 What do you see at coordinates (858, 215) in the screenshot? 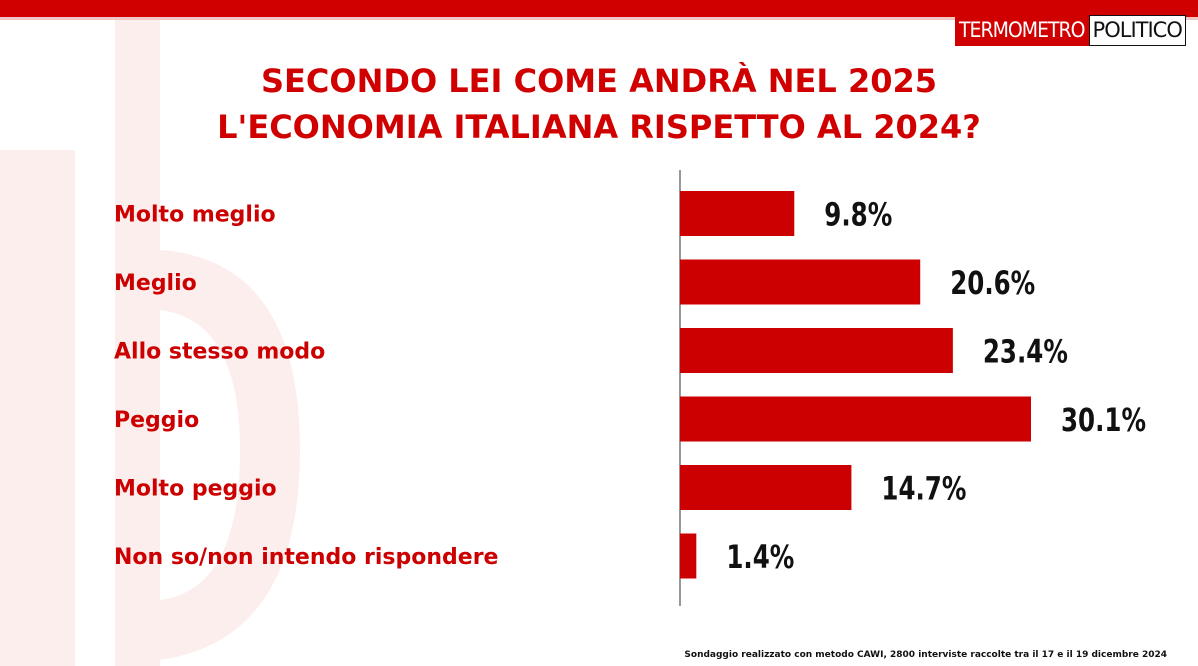
I see `value-label: 9.8%` at bounding box center [858, 215].